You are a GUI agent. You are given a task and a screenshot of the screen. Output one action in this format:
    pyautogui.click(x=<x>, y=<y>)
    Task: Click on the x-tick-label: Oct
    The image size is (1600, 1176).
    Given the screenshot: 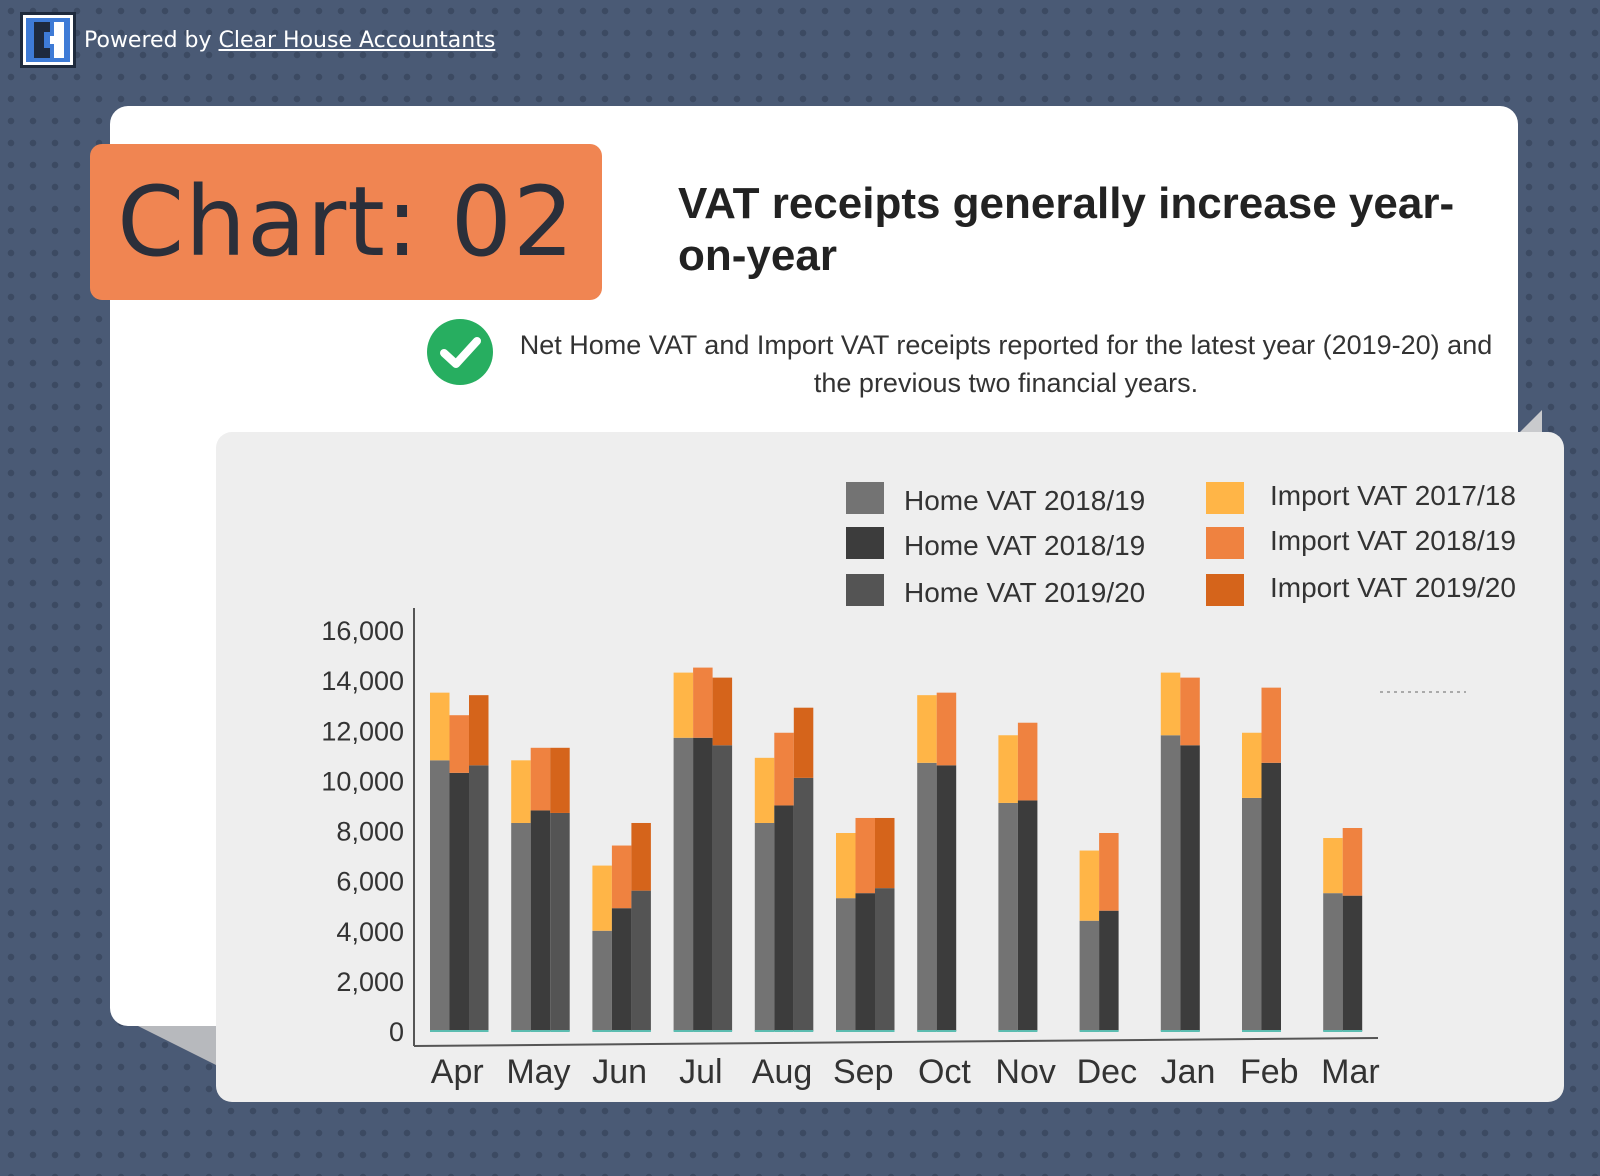 What is the action you would take?
    pyautogui.click(x=944, y=1072)
    